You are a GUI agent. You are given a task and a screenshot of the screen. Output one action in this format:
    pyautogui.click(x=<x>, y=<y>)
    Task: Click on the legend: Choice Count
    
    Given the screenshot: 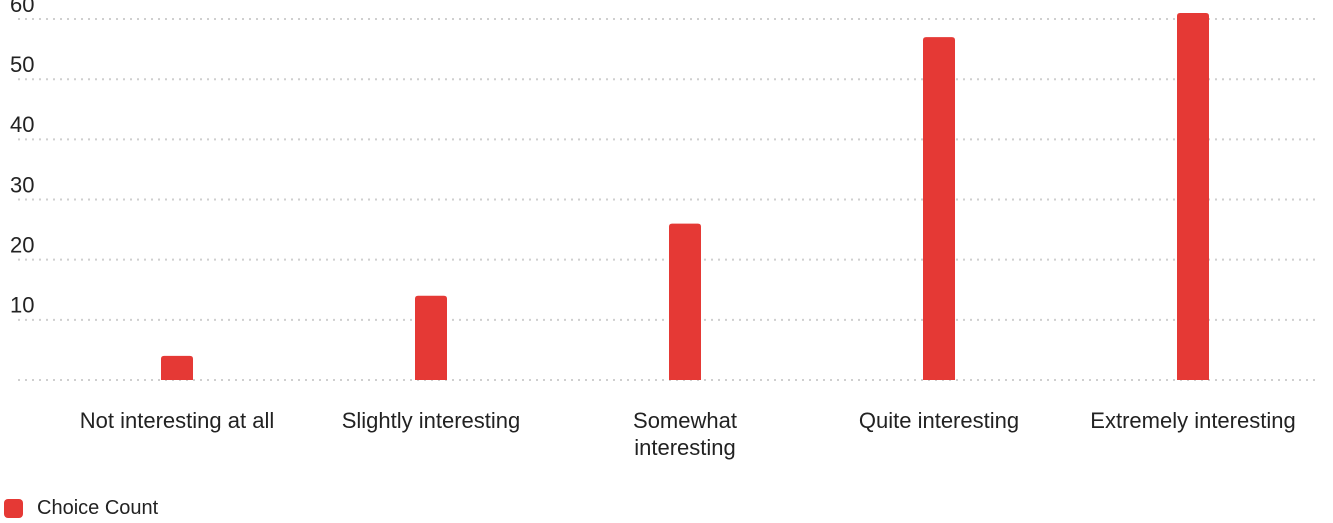 What is the action you would take?
    pyautogui.click(x=79, y=508)
    